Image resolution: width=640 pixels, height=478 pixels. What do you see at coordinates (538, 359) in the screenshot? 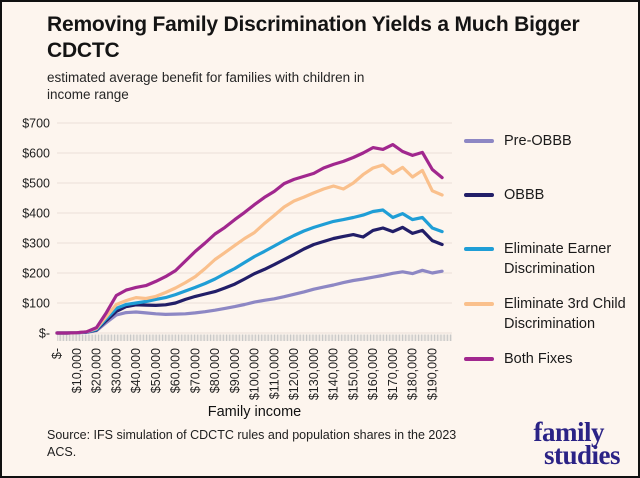
I see `legend-label: Both Fixes` at bounding box center [538, 359].